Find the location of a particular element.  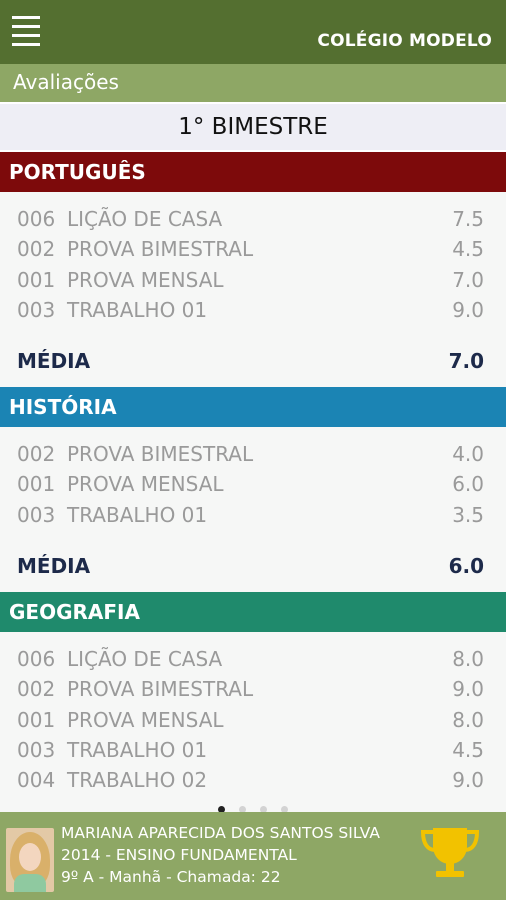

period-title: 1° BIMESTRE is located at coordinates (253, 127).